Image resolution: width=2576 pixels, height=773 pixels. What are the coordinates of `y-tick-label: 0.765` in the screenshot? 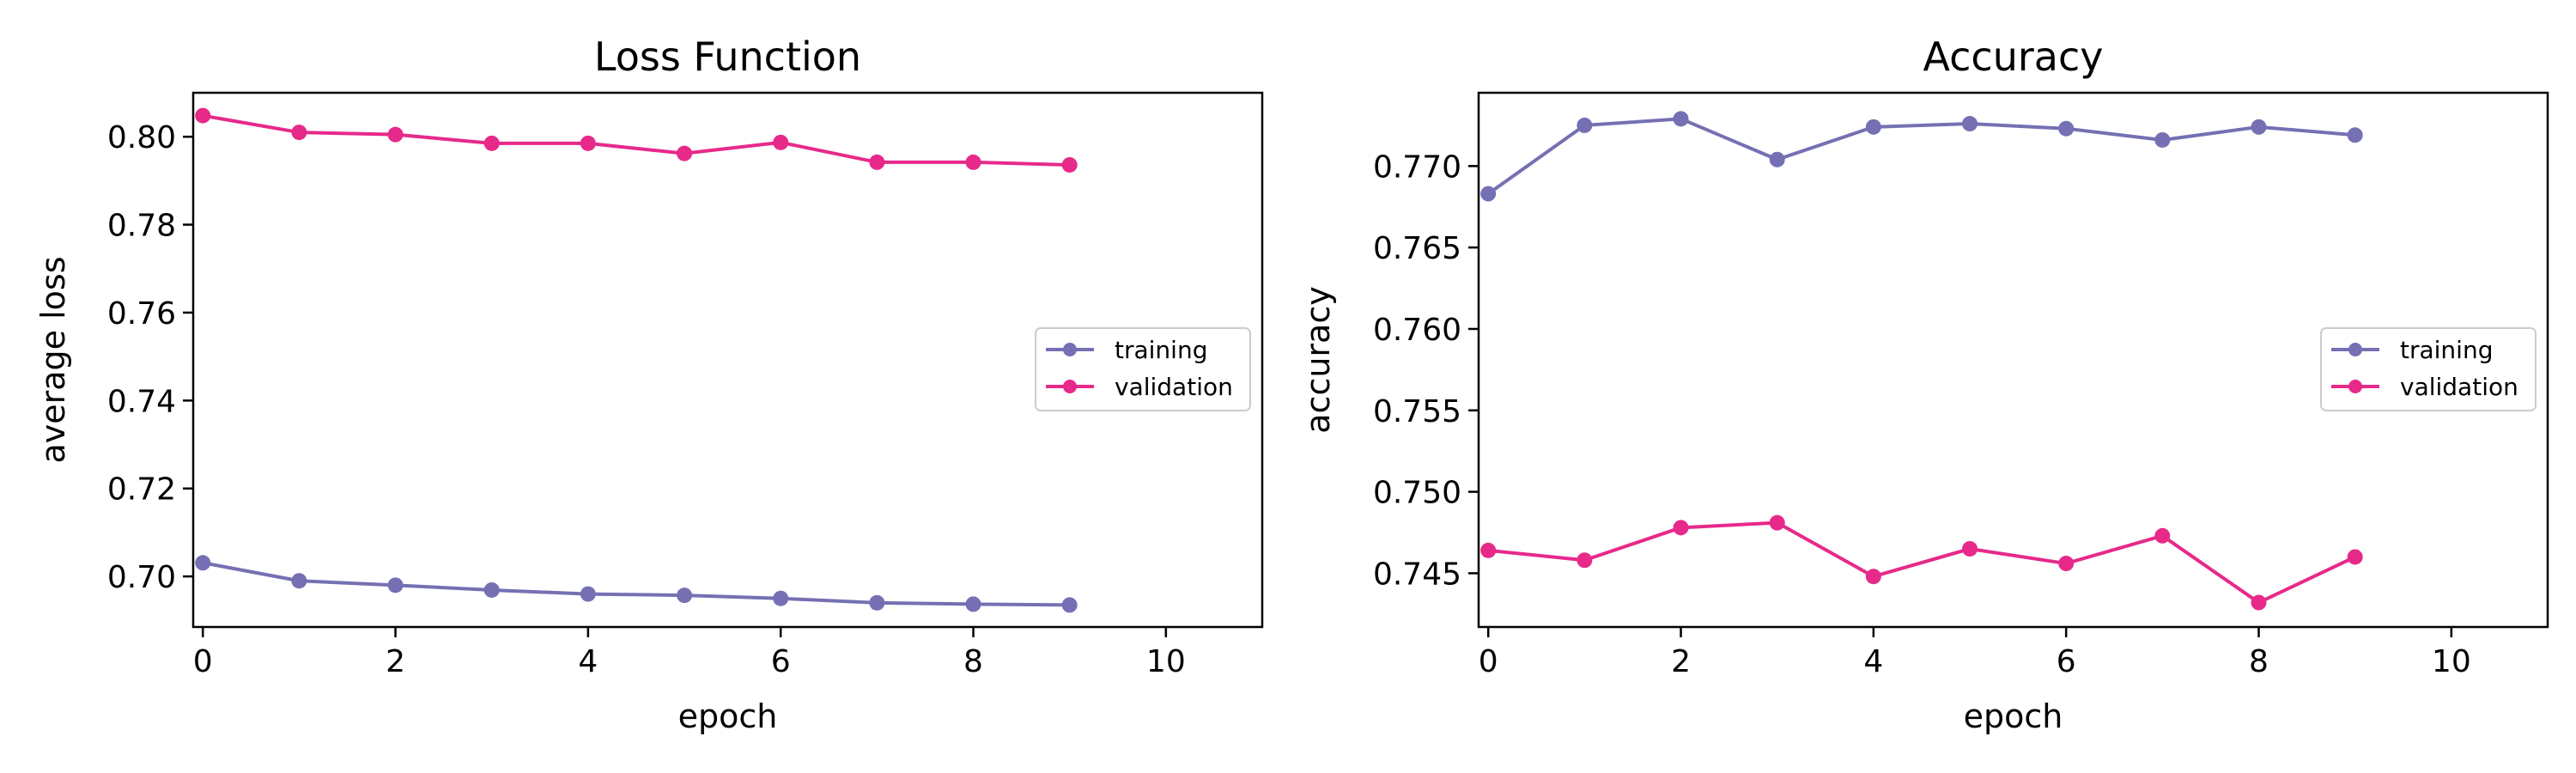 It's located at (1417, 249).